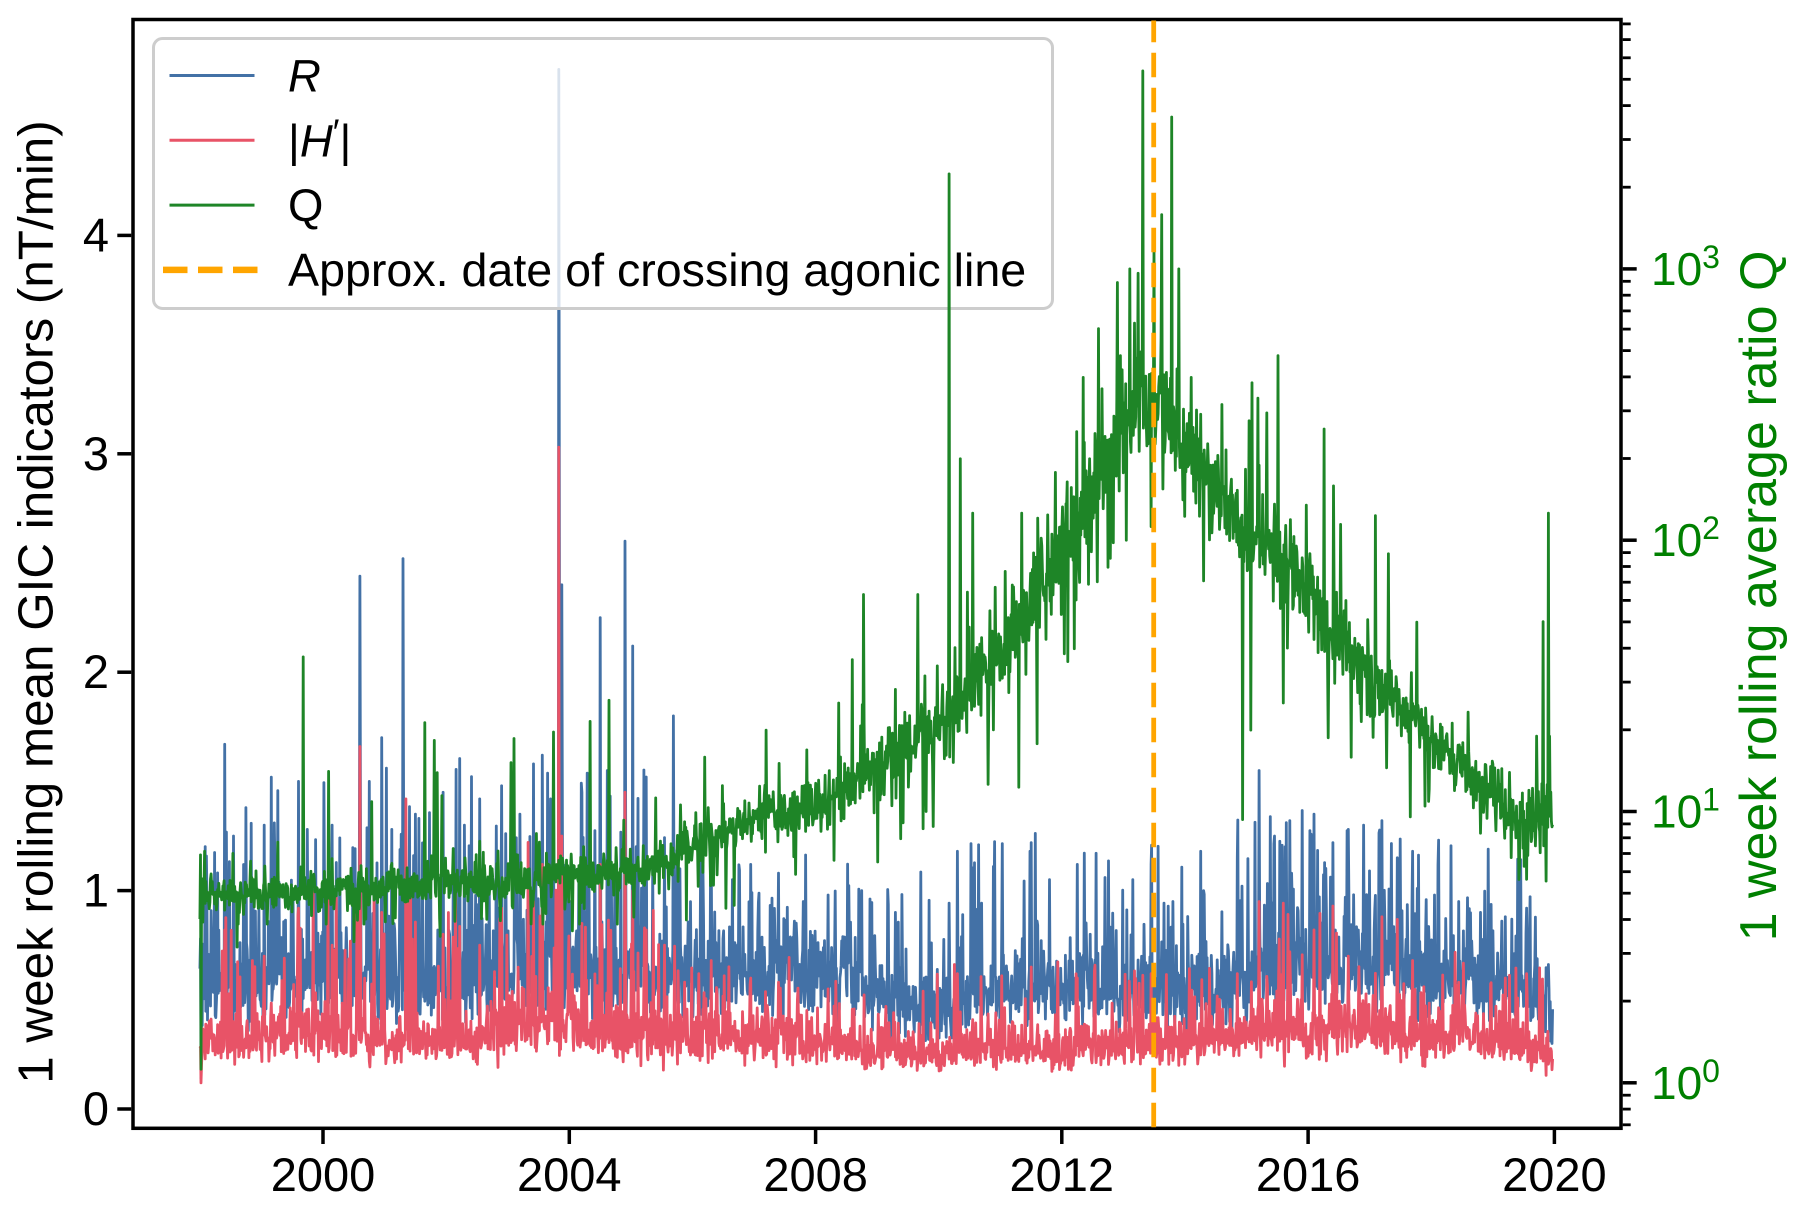  What do you see at coordinates (319, 138) in the screenshot?
I see `svg-text: |H′|` at bounding box center [319, 138].